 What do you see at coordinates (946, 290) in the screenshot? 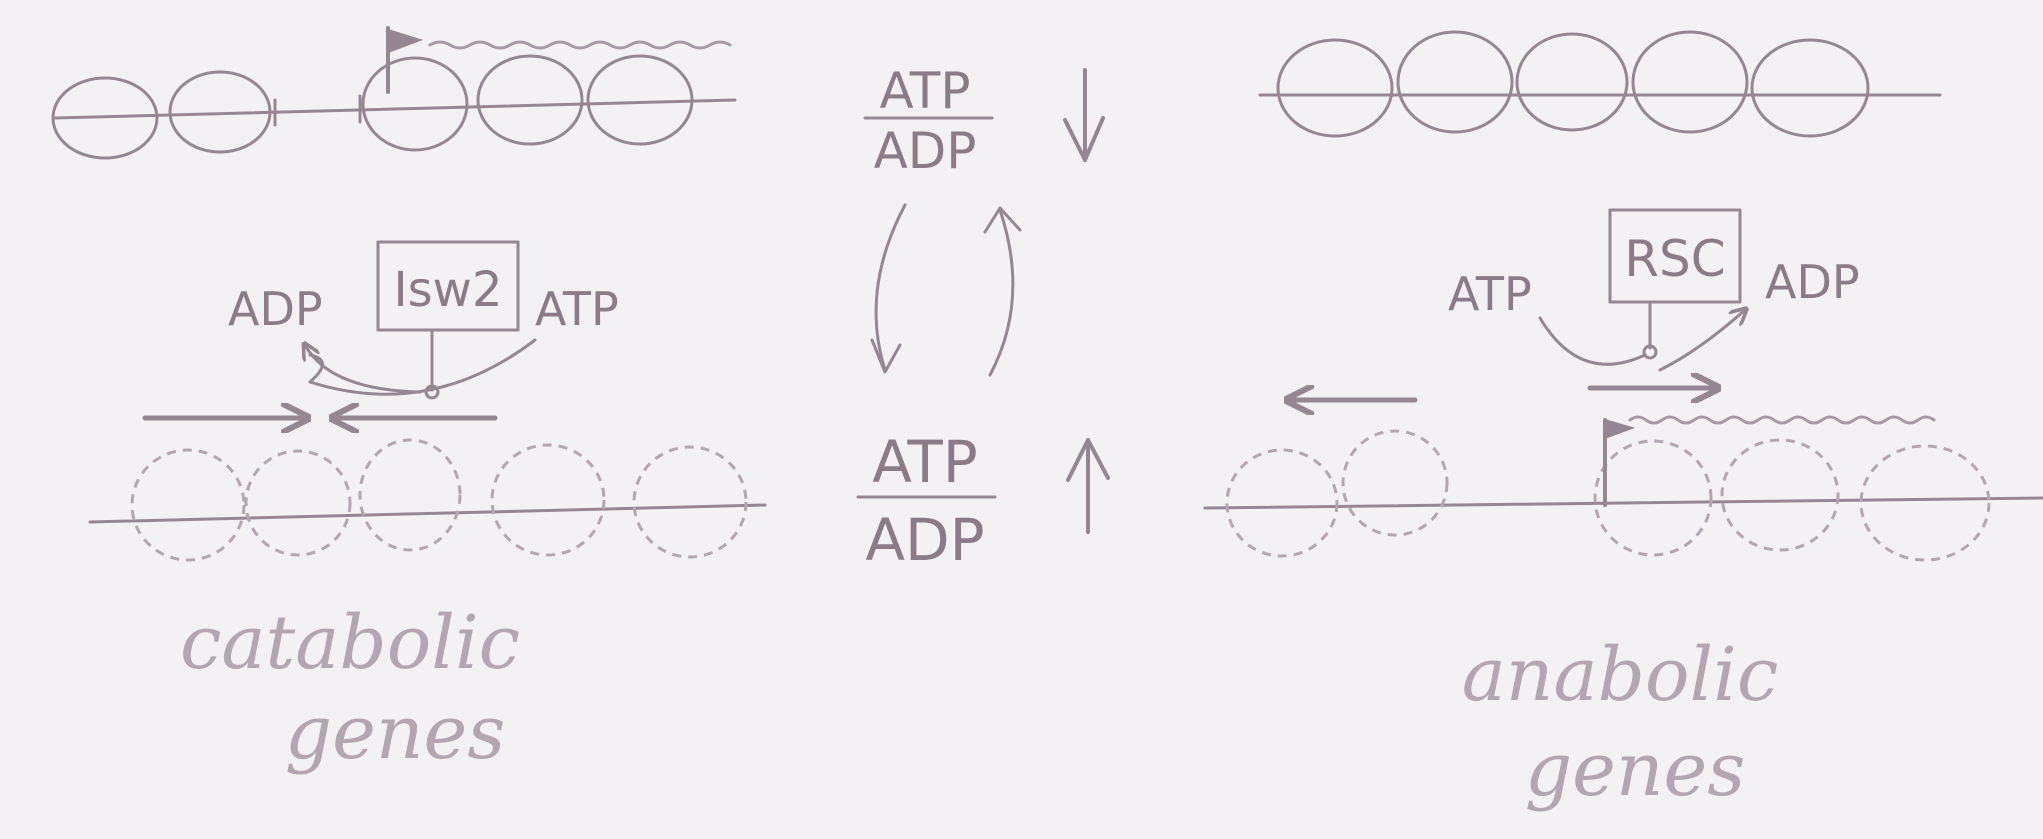
I see `cycle-arrows-icon` at bounding box center [946, 290].